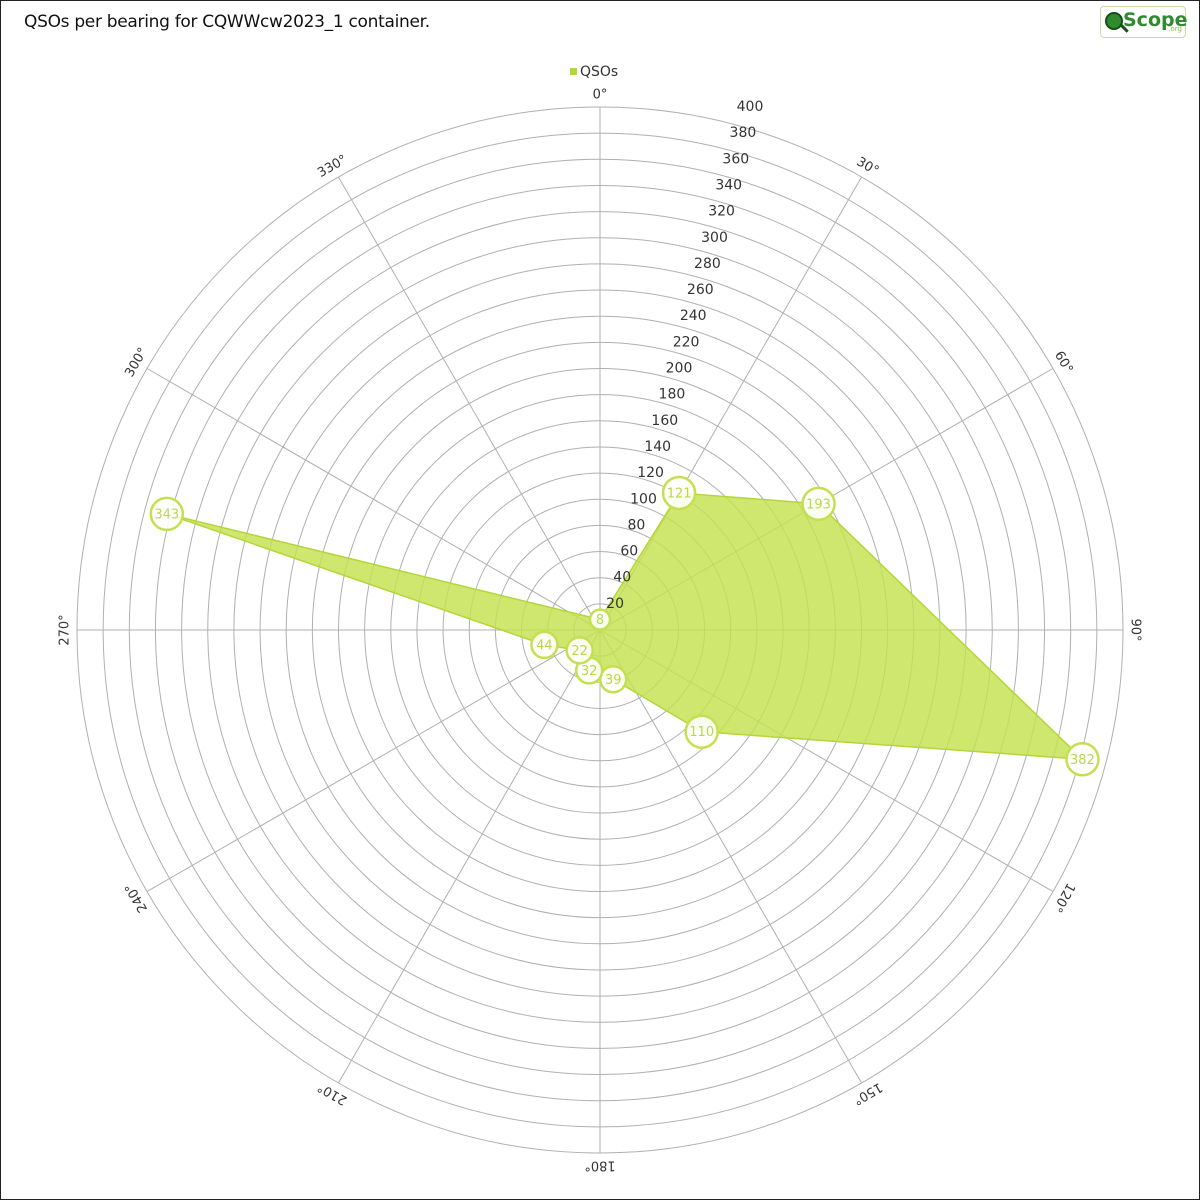 The height and width of the screenshot is (1200, 1200). What do you see at coordinates (573, 71) in the screenshot?
I see `legend-swatch` at bounding box center [573, 71].